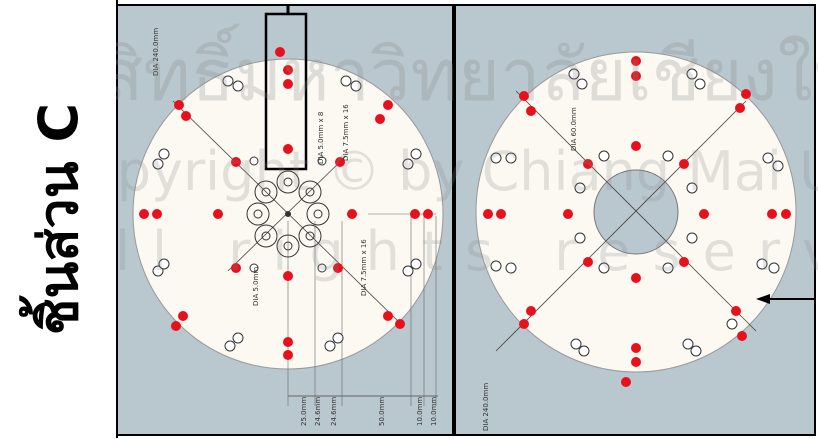  What do you see at coordinates (346, 132) in the screenshot?
I see `dim-hole-medium: DIA 7.5mm x 16` at bounding box center [346, 132].